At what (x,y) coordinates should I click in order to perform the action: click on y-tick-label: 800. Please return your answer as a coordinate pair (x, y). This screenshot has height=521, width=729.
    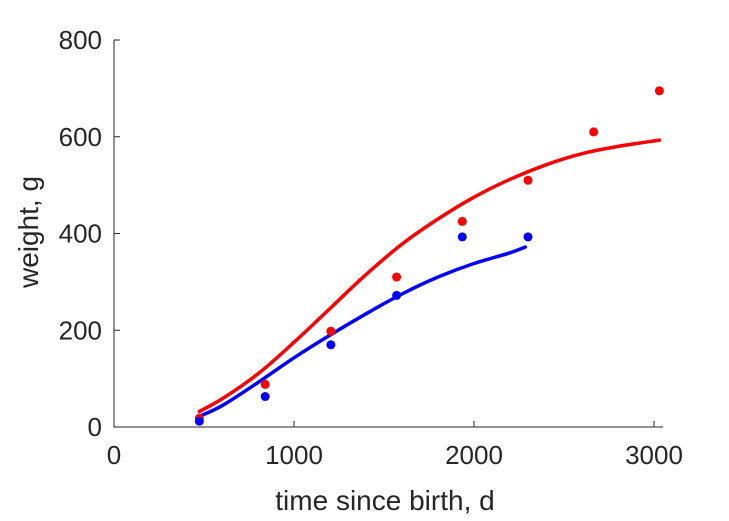
    Looking at the image, I should click on (80, 40).